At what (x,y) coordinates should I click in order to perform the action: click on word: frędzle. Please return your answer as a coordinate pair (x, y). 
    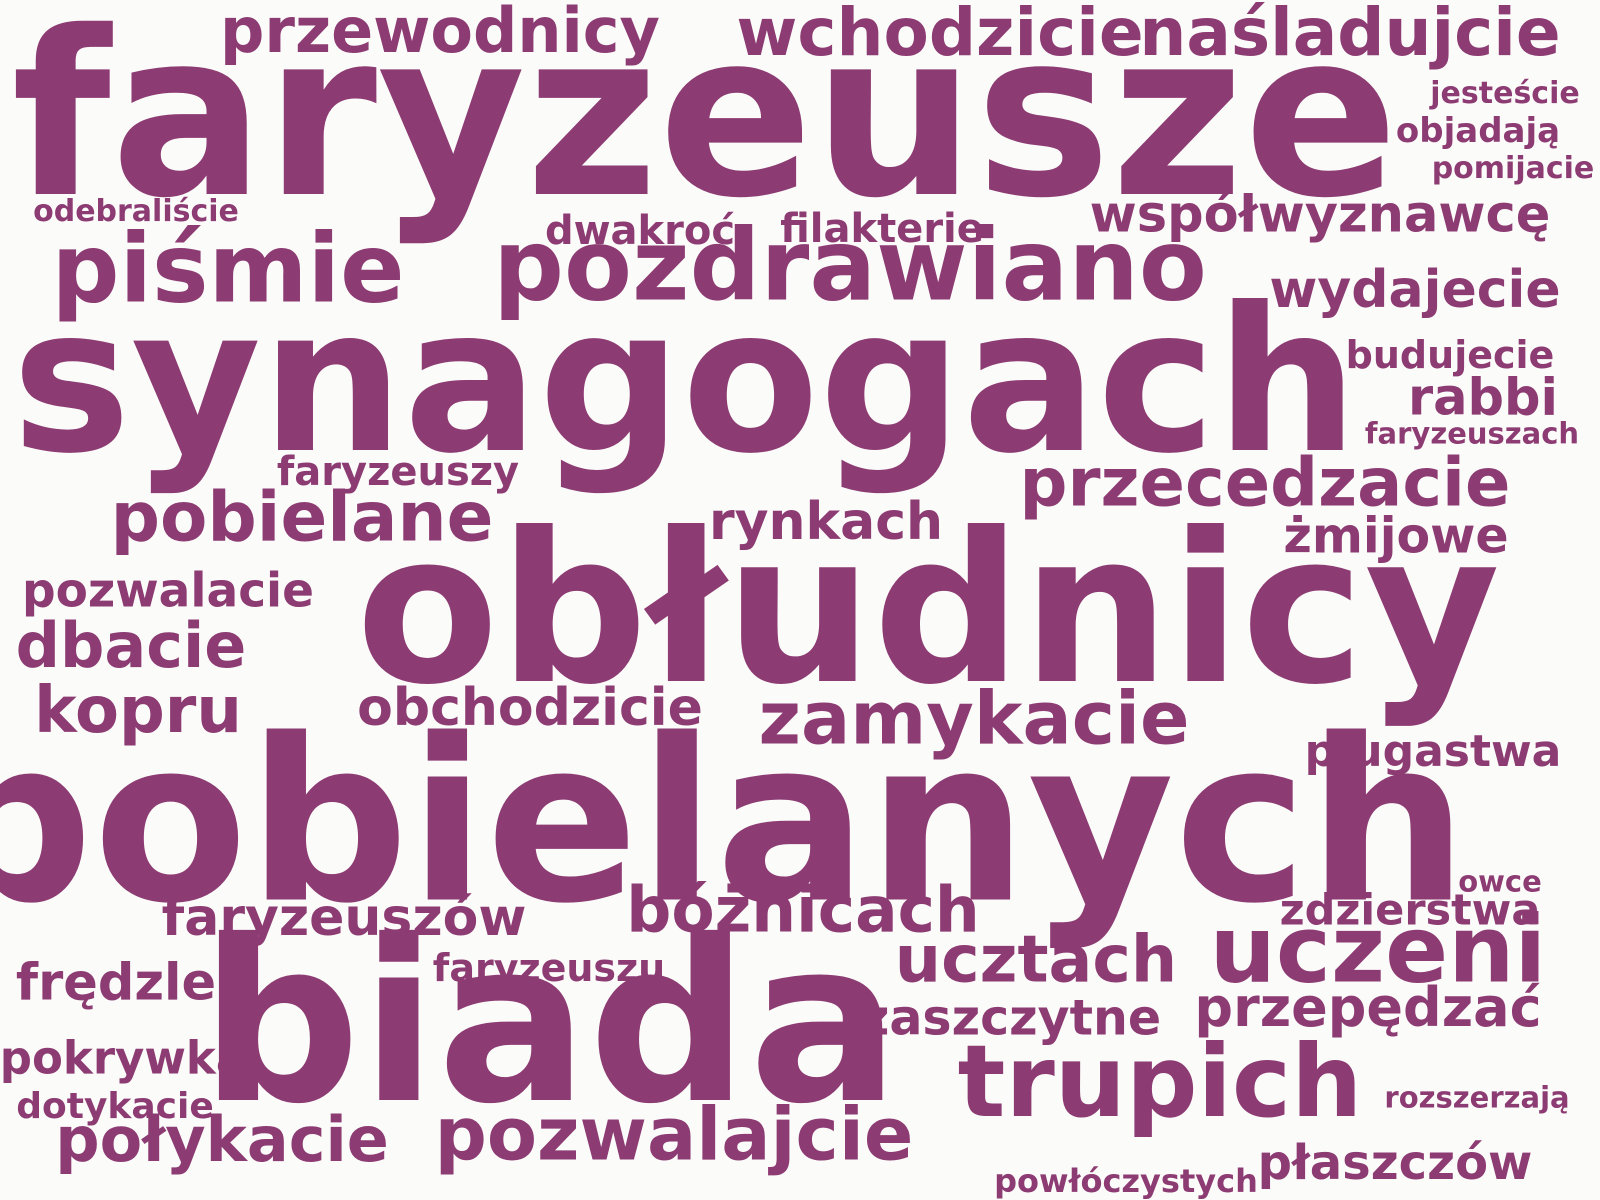
    Looking at the image, I should click on (116, 983).